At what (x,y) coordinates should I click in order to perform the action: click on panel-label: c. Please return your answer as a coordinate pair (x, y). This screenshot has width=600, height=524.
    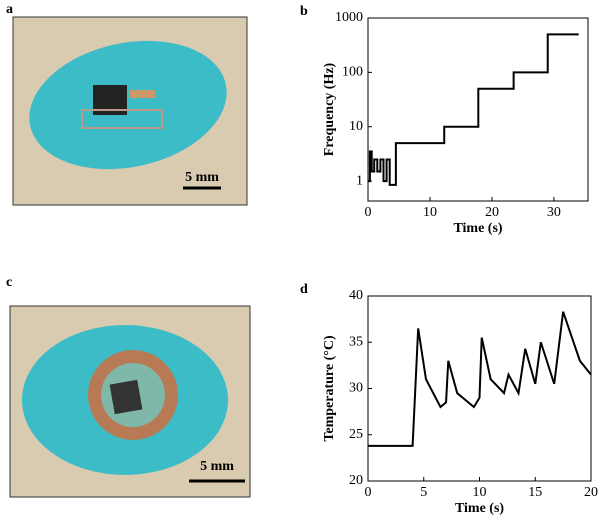
    Looking at the image, I should click on (9, 282).